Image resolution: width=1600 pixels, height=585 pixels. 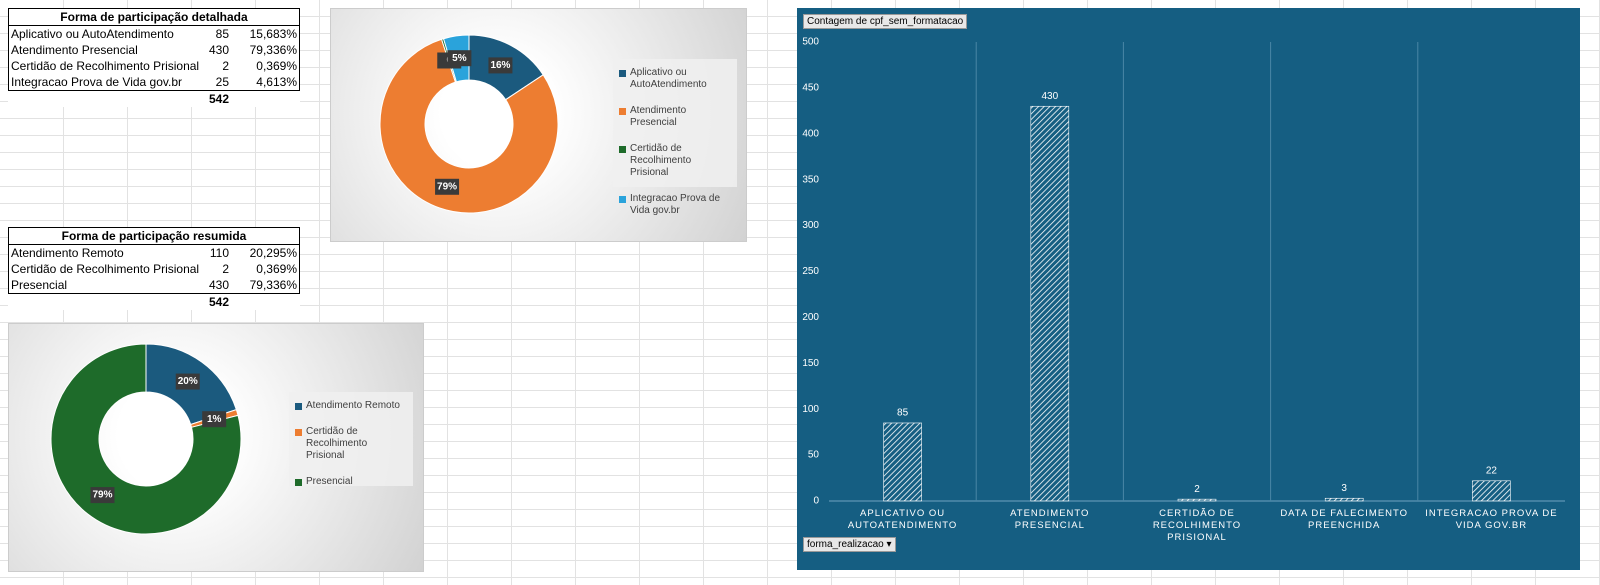 I want to click on header-row: Forma de participação detalhada, so click(x=154, y=17).